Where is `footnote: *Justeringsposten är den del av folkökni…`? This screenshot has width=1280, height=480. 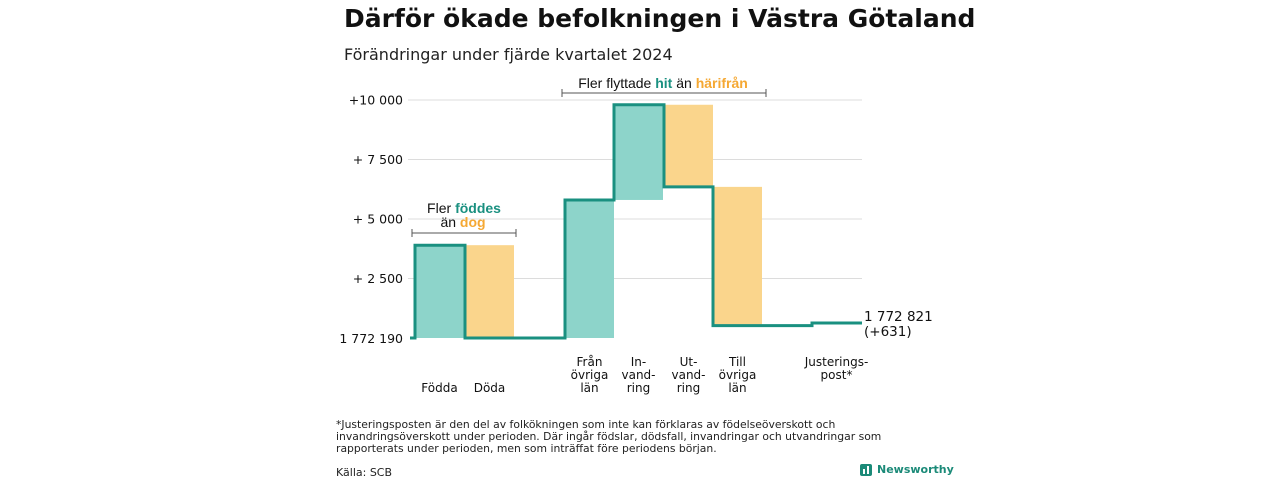
footnote: *Justeringsposten är den del av folkökni… is located at coordinates (609, 436).